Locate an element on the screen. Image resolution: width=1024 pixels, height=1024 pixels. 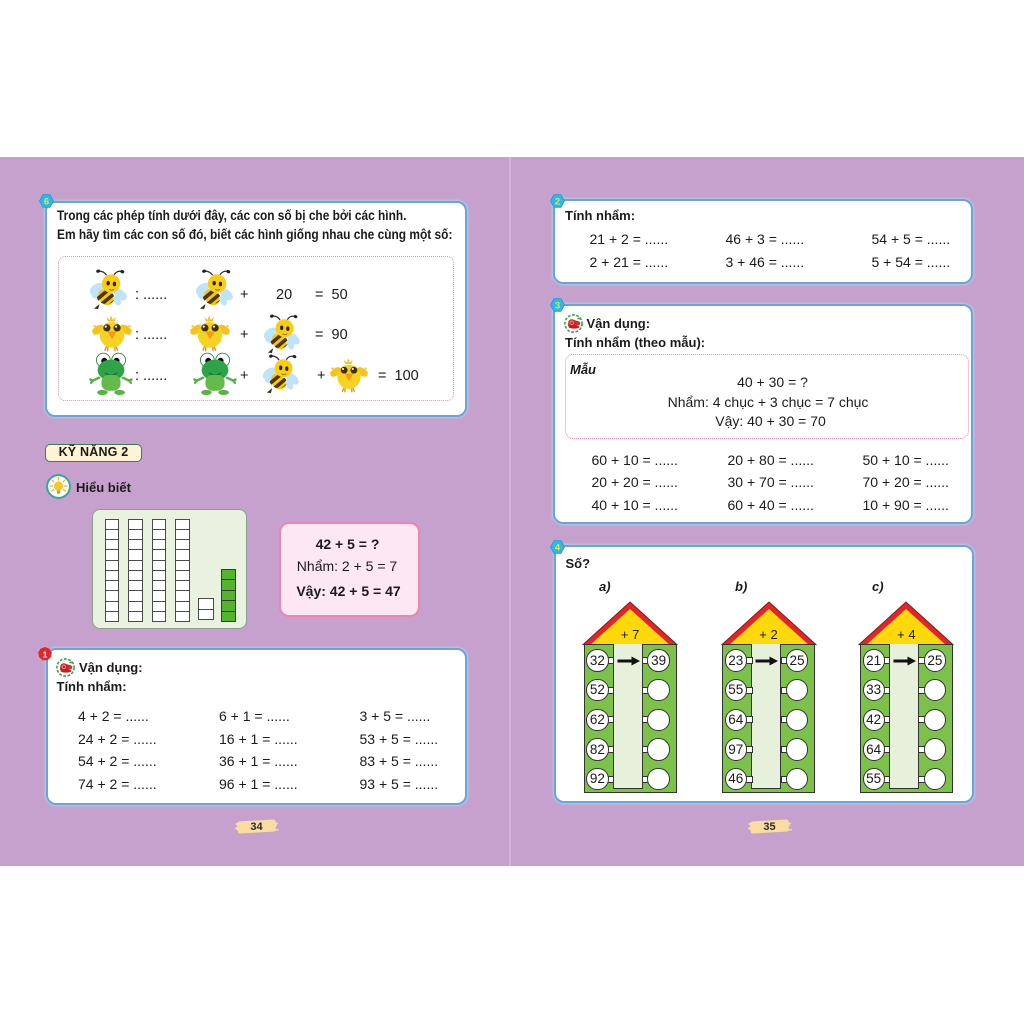
svg-text: 6 is located at coordinates (45, 202).